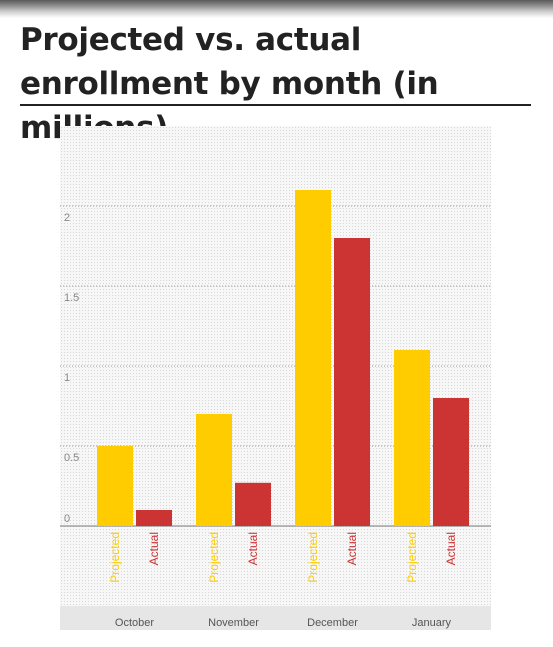 The height and width of the screenshot is (647, 553). I want to click on y-tick-label: 1, so click(67, 378).